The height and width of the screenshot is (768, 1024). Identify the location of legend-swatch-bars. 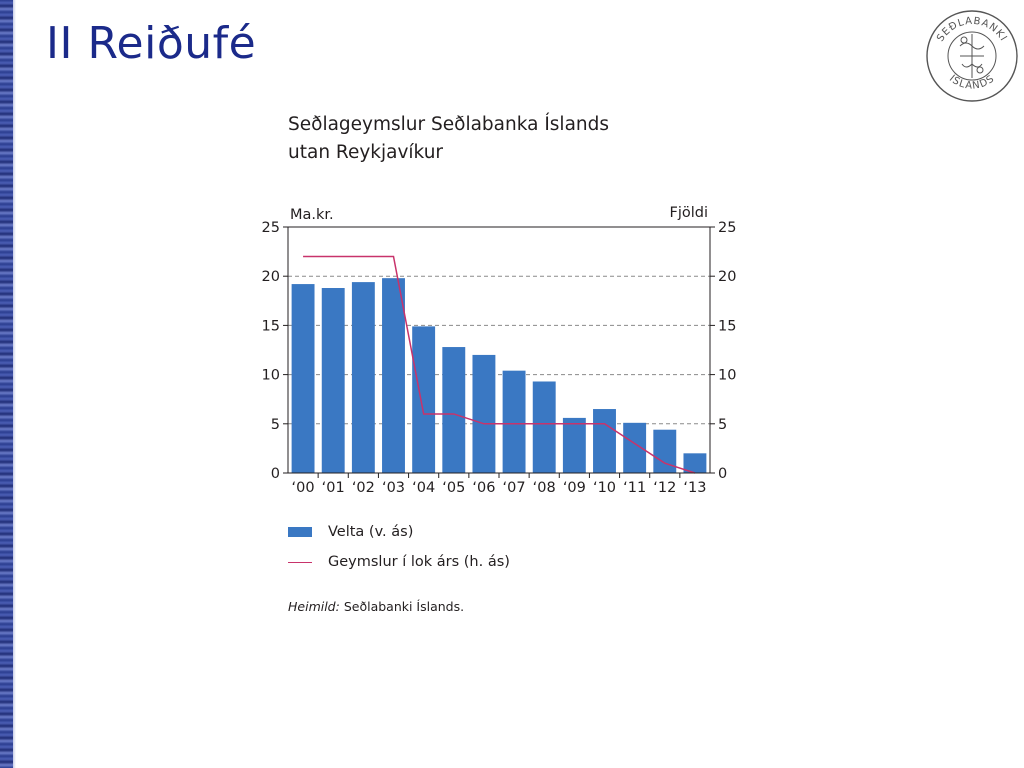
(300, 532).